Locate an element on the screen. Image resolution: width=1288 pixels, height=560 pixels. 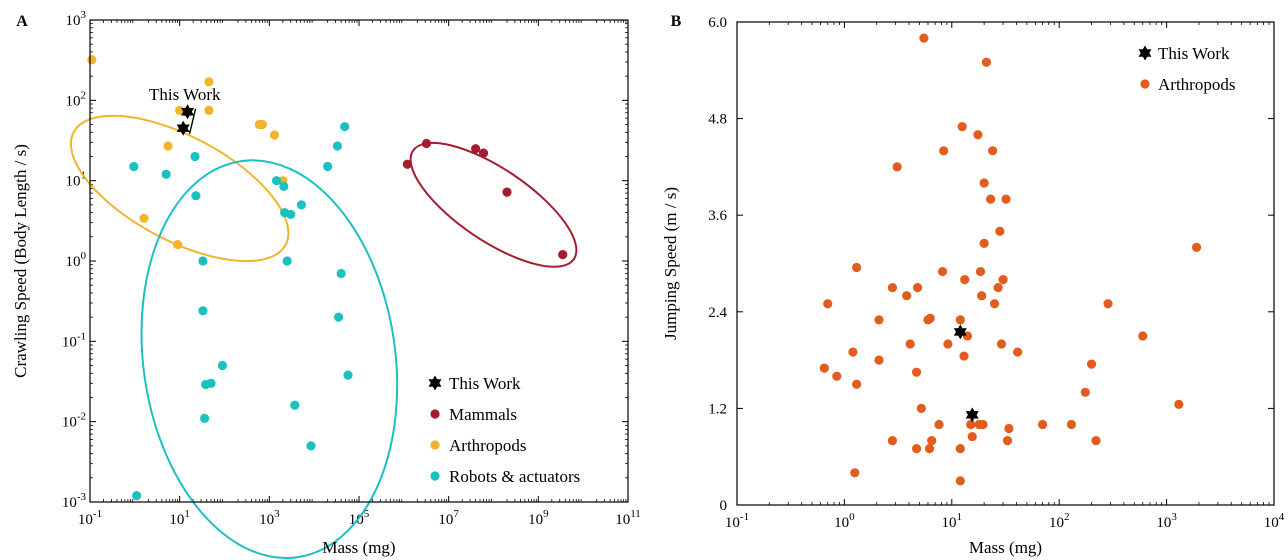
y-tick-label: 10² is located at coordinates (76, 99).